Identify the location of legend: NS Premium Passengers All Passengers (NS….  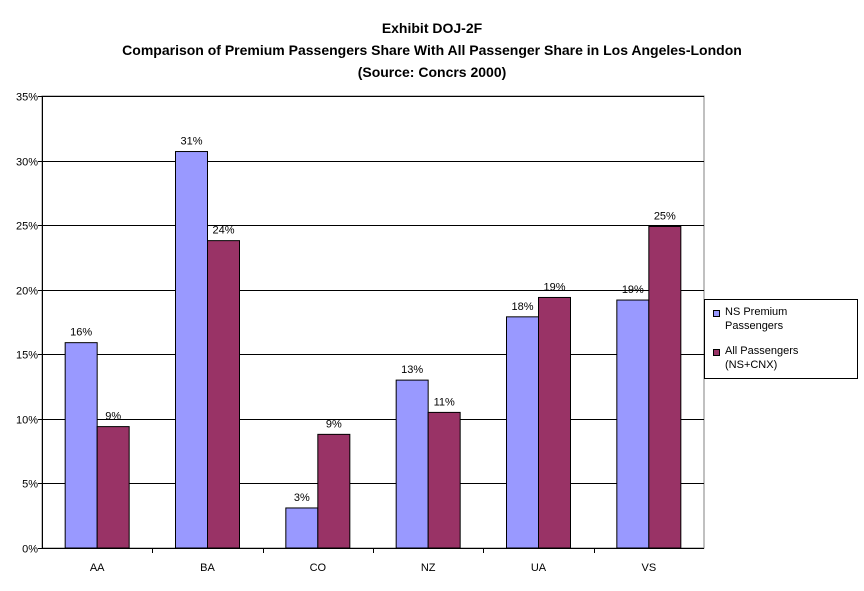
(781, 339).